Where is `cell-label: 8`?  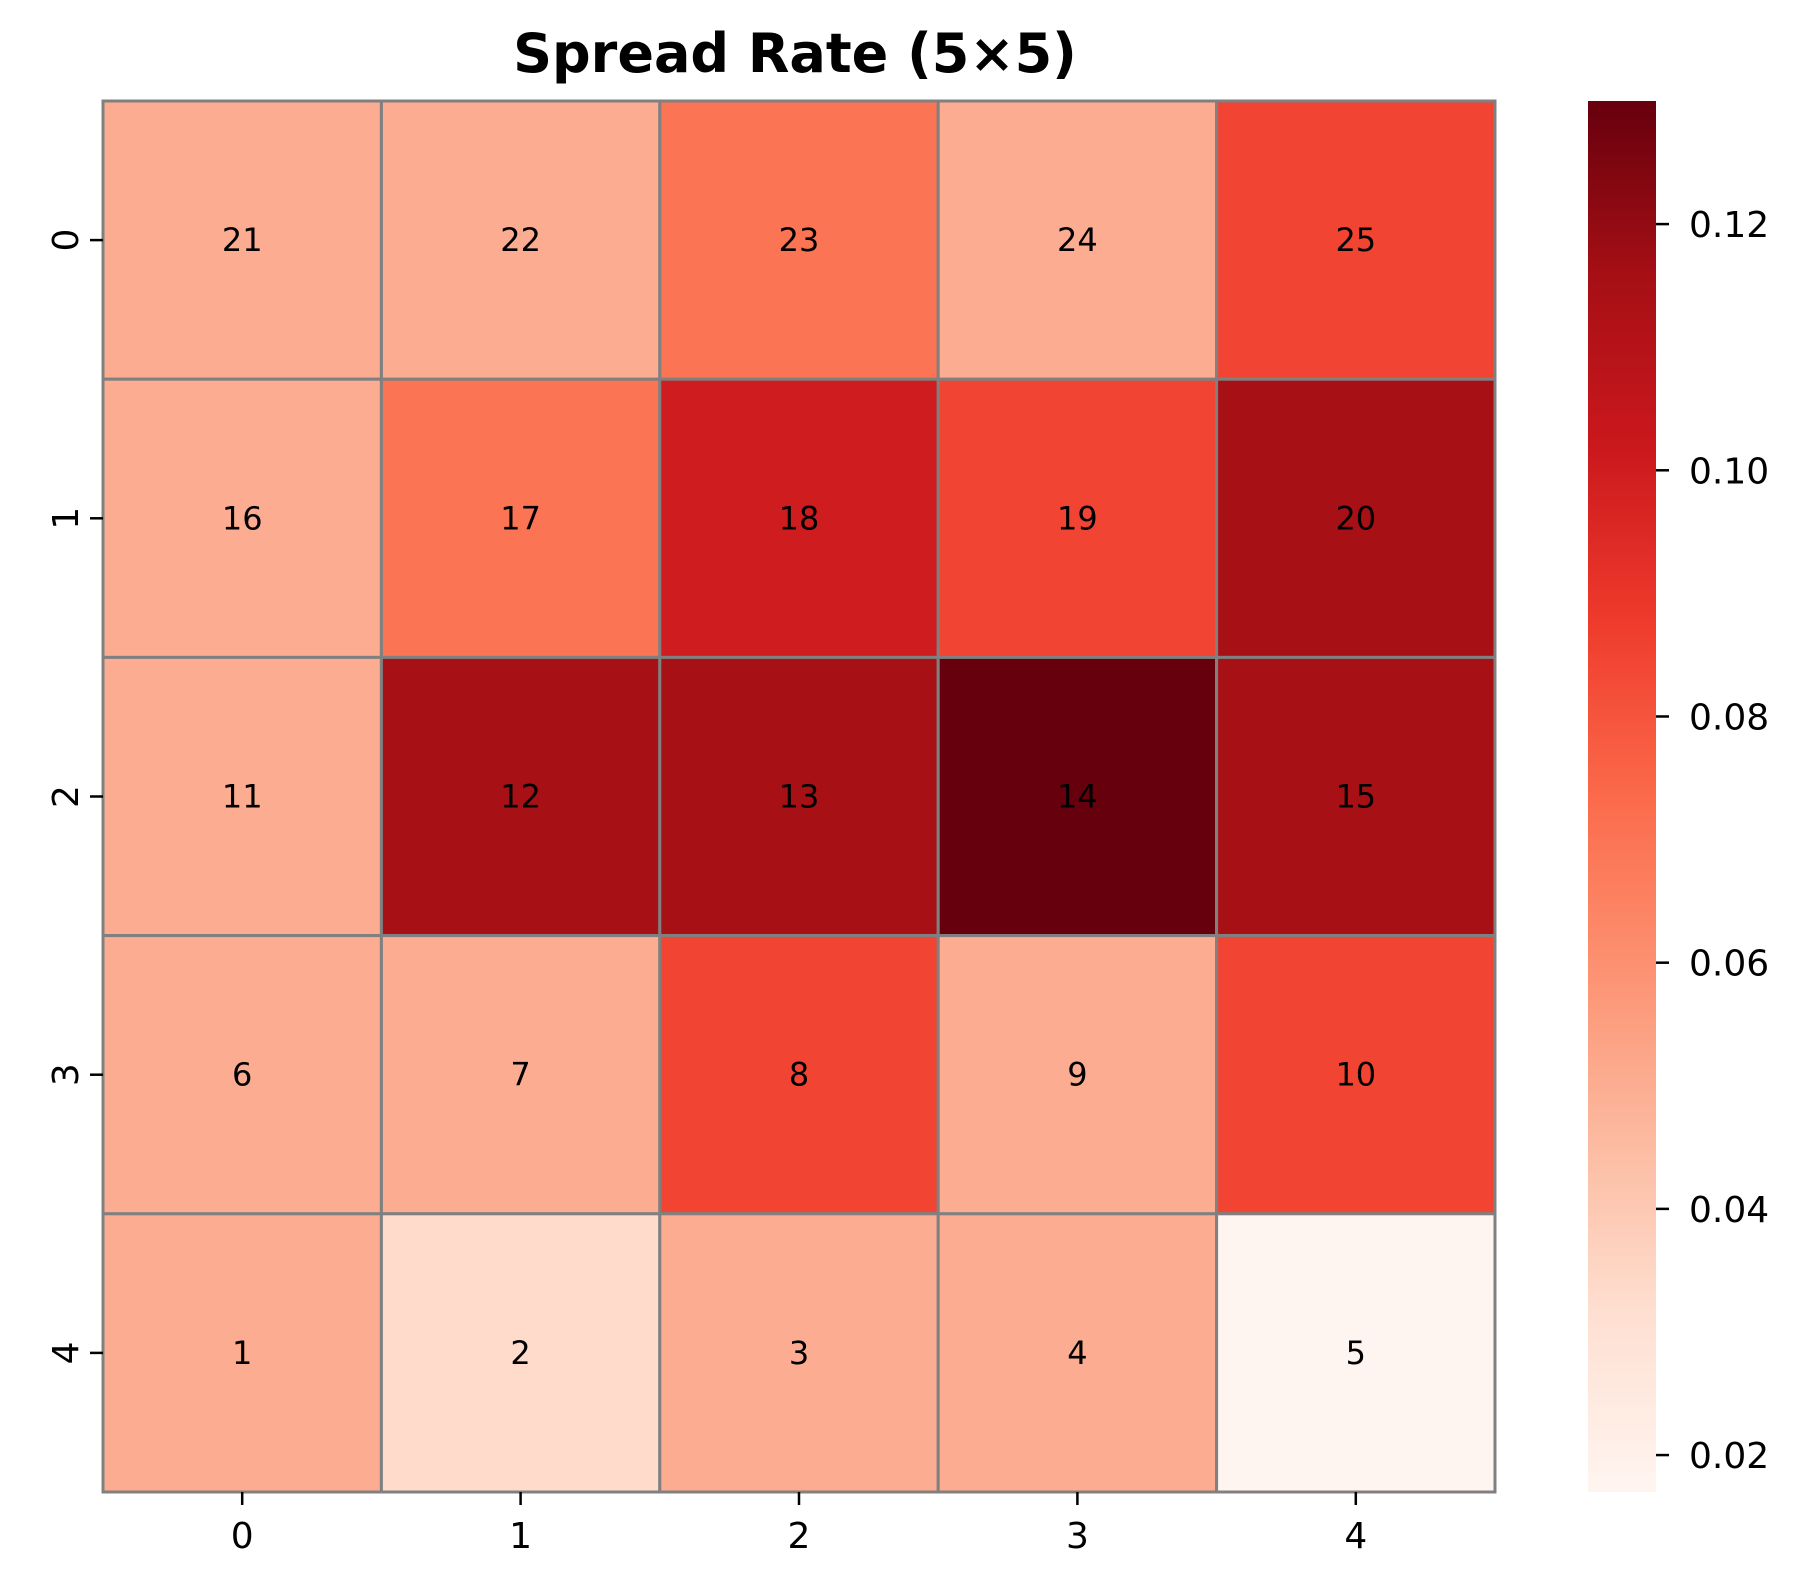
cell-label: 8 is located at coordinates (799, 1075).